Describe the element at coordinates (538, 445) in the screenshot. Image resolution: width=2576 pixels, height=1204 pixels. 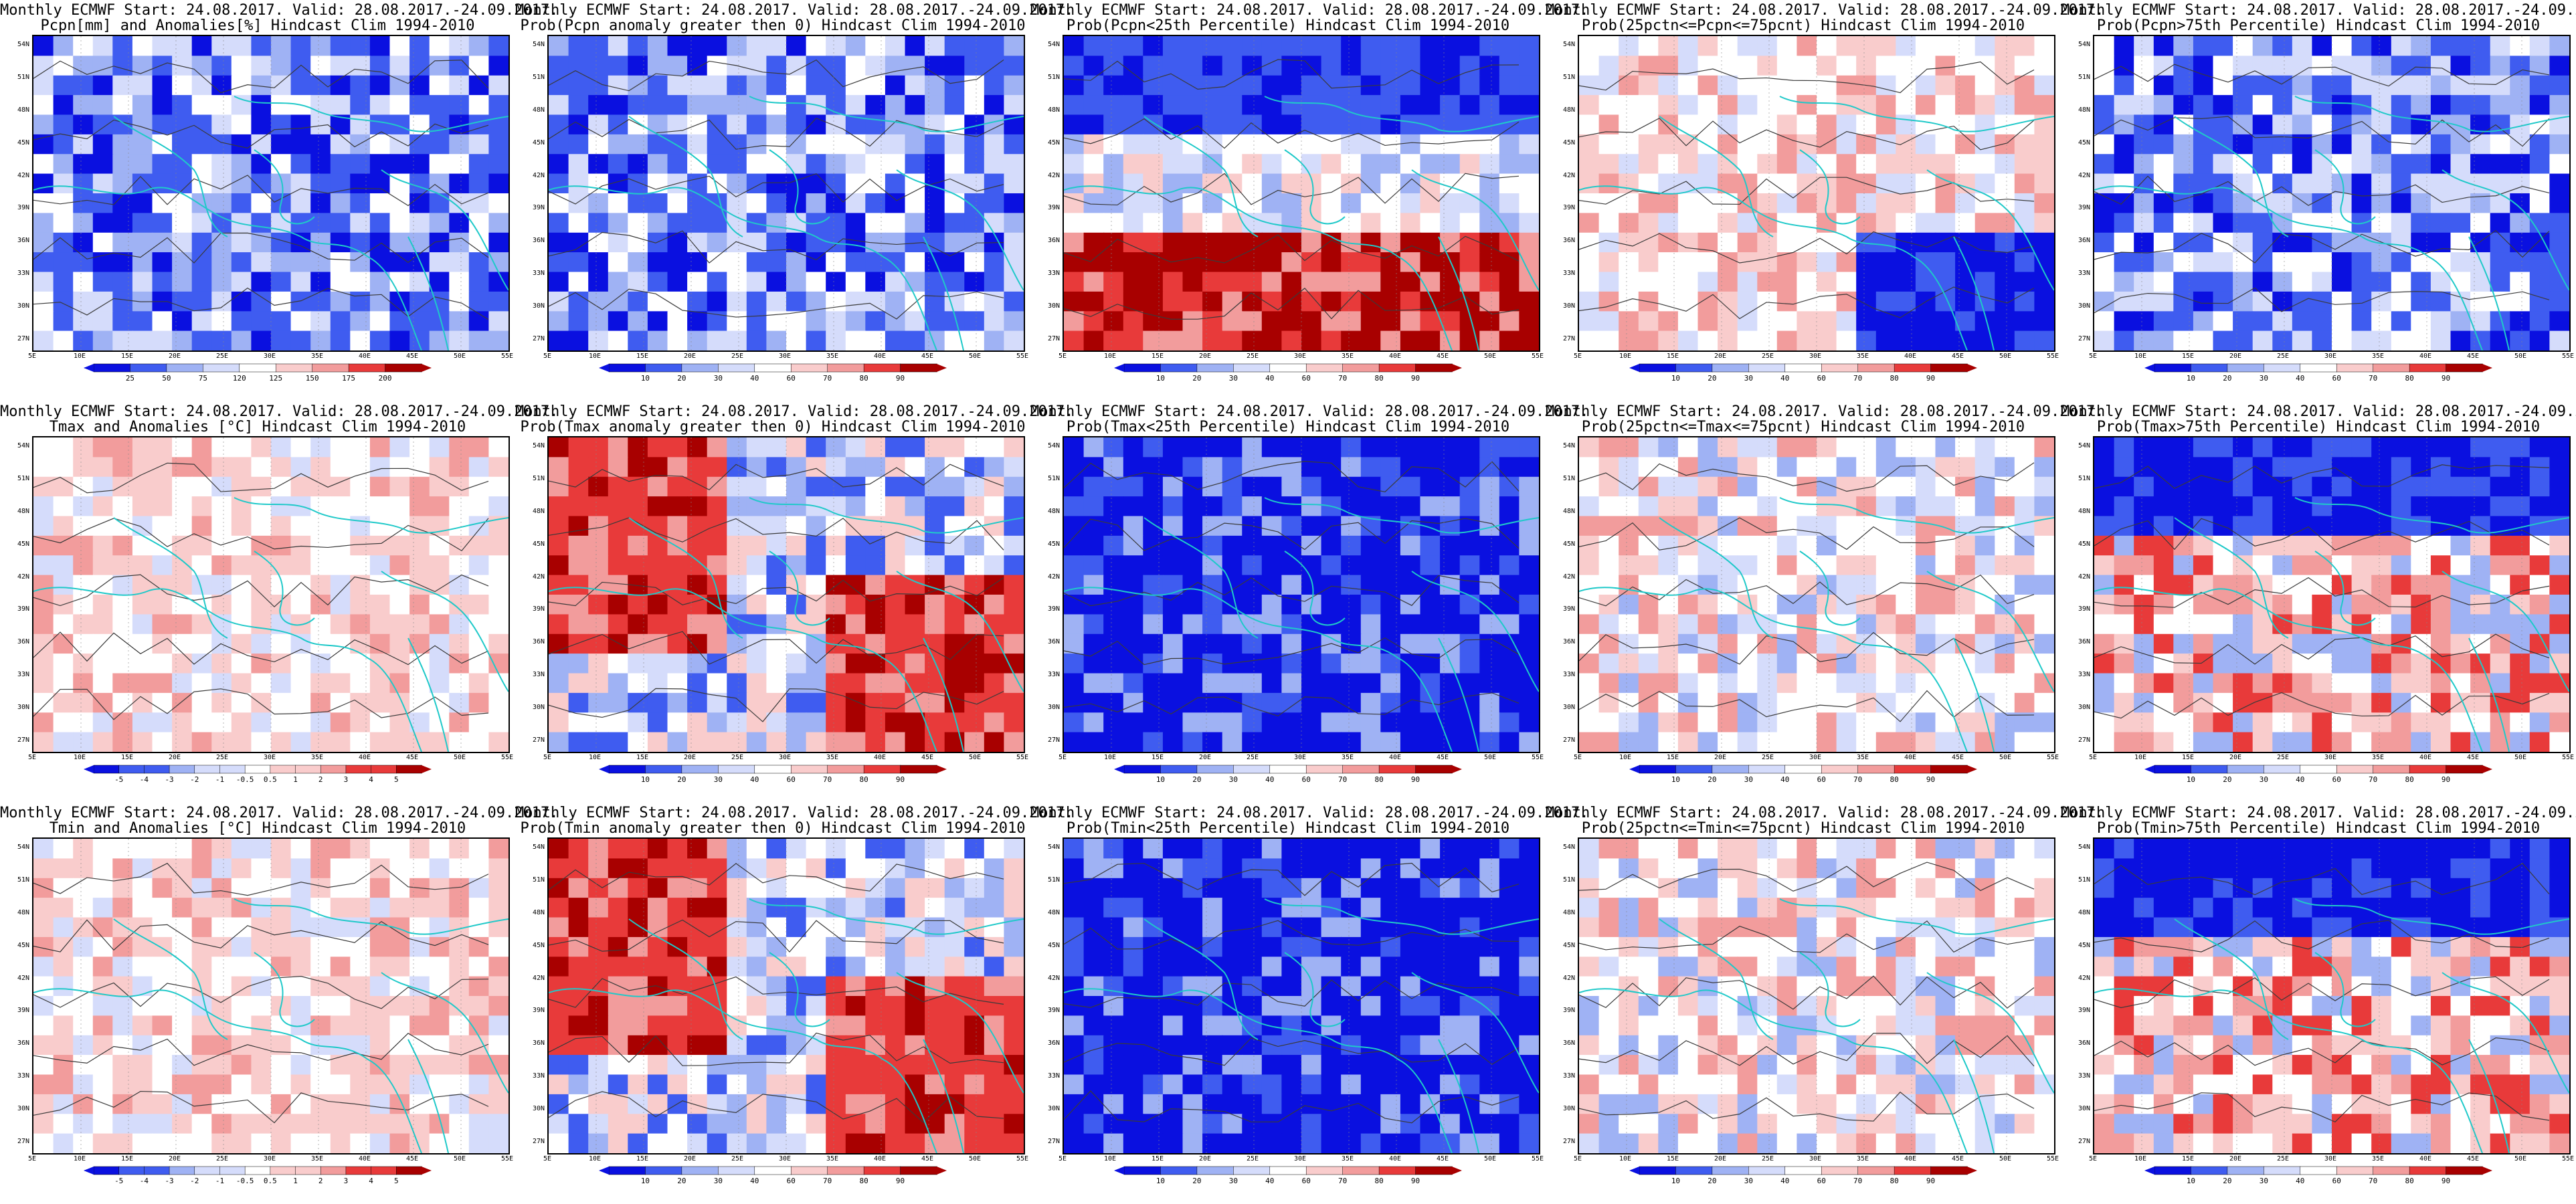
I see `lat-tick-label: 54N` at that location.